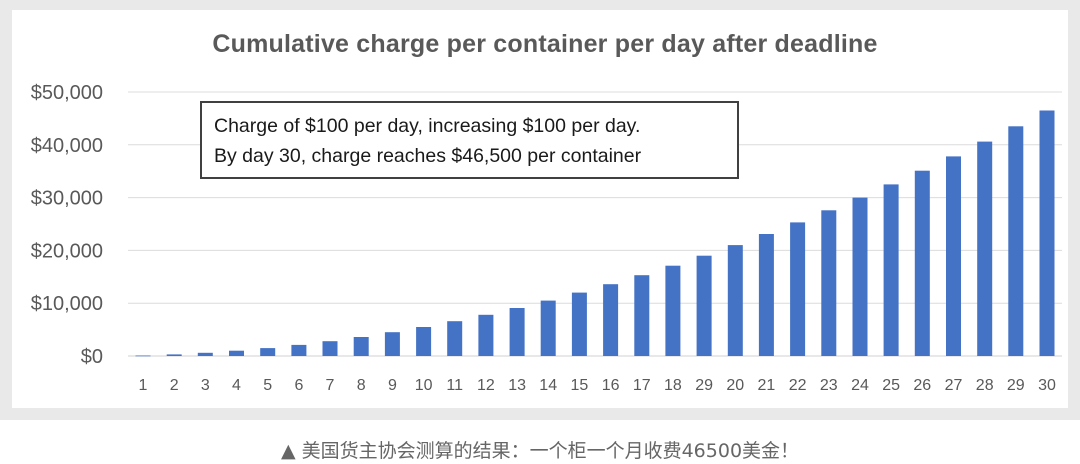 This screenshot has width=1080, height=464. I want to click on x-tick-label: 10, so click(424, 385).